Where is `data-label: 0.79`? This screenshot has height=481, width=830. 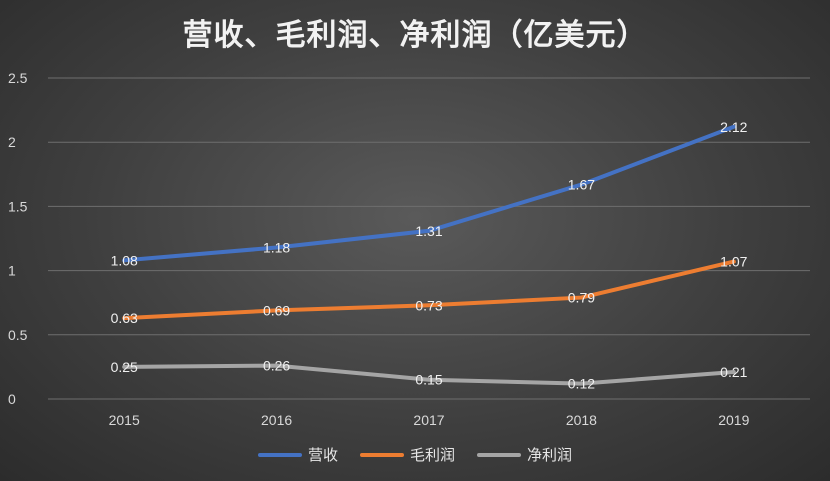 data-label: 0.79 is located at coordinates (581, 298).